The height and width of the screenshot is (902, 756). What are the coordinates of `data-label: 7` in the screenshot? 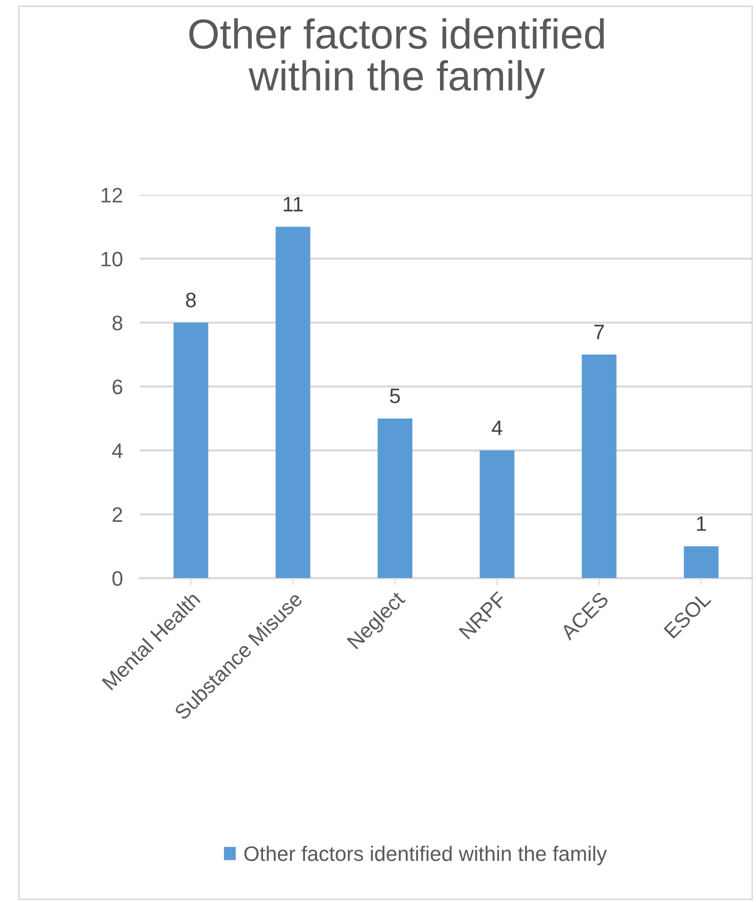 It's located at (599, 332).